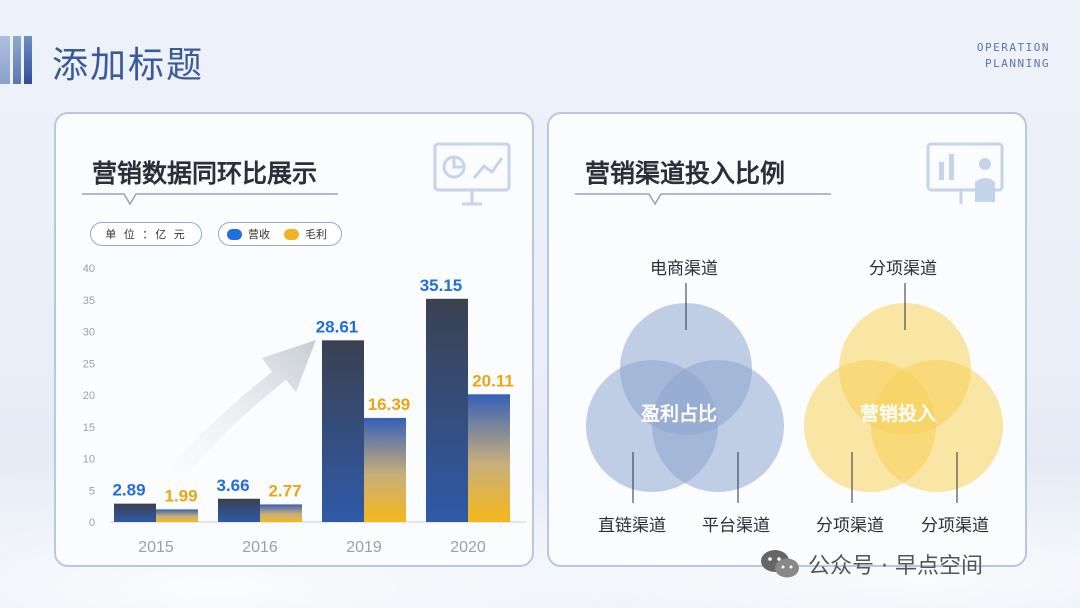 The height and width of the screenshot is (608, 1080). I want to click on data-label-revenue: 28.61, so click(337, 326).